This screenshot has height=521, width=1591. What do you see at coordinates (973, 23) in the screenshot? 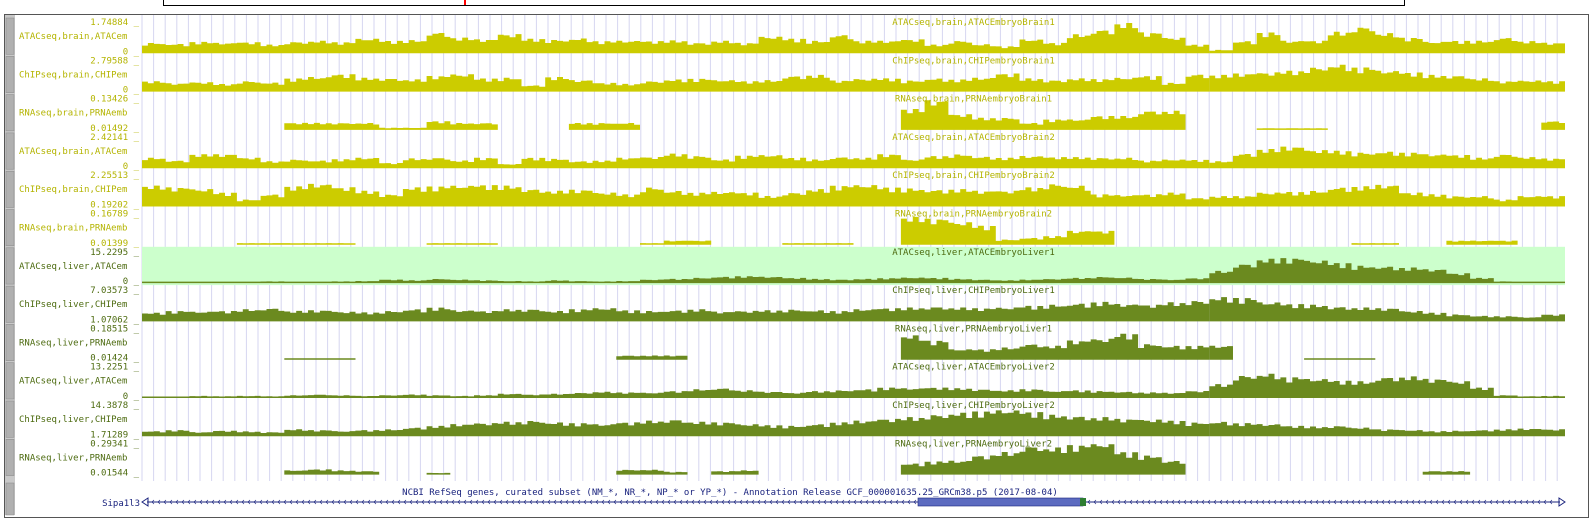
I see `track-title: ATACseq,brain,ATACEmbryoBrain1` at bounding box center [973, 23].